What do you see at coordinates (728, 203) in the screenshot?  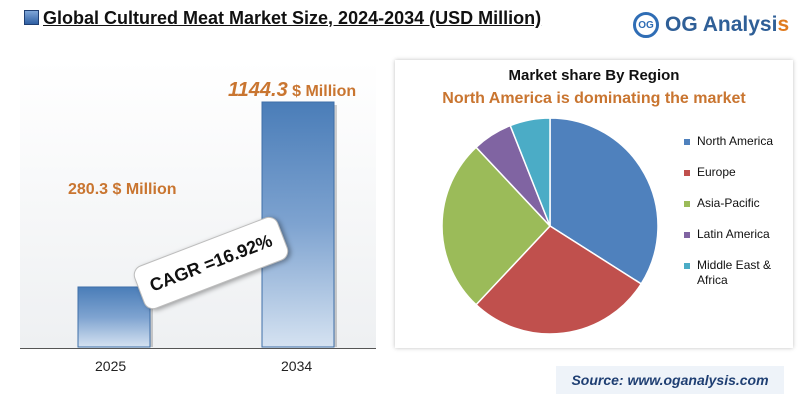 I see `legend-label-asia-pacific: Asia-Pacific` at bounding box center [728, 203].